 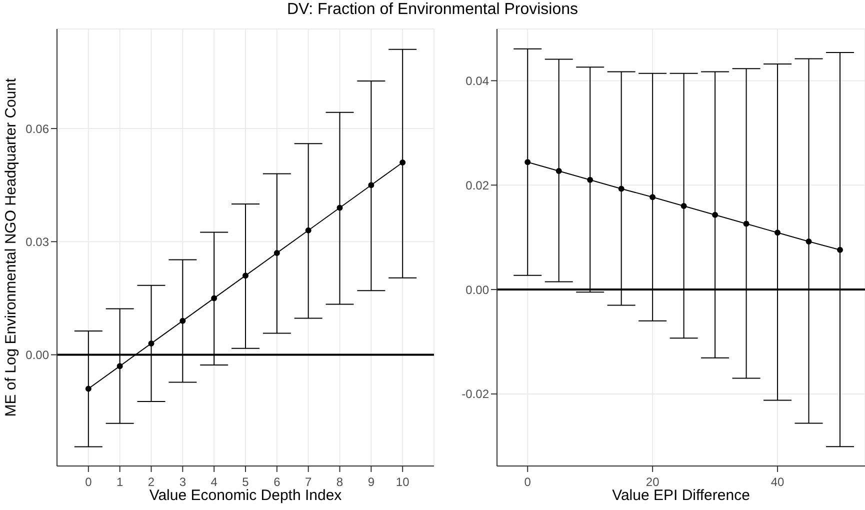 I want to click on y-tick-label: 0.04, so click(x=478, y=81).